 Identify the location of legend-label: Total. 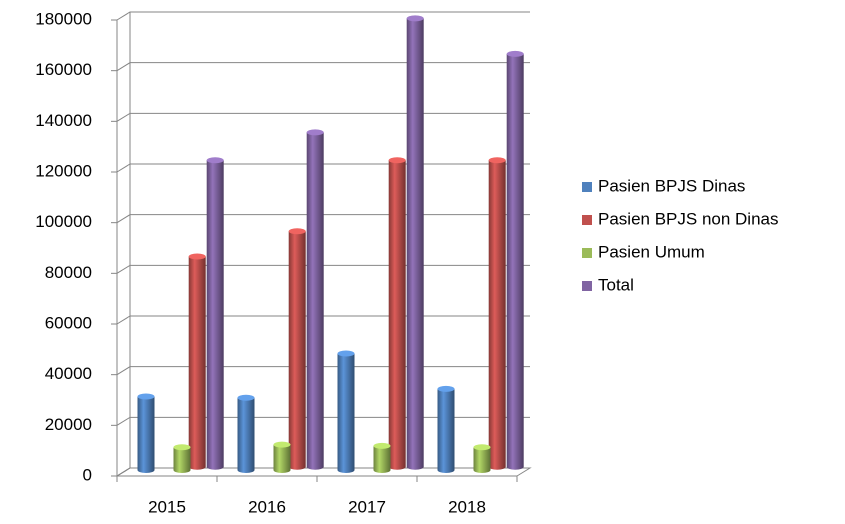
(616, 284).